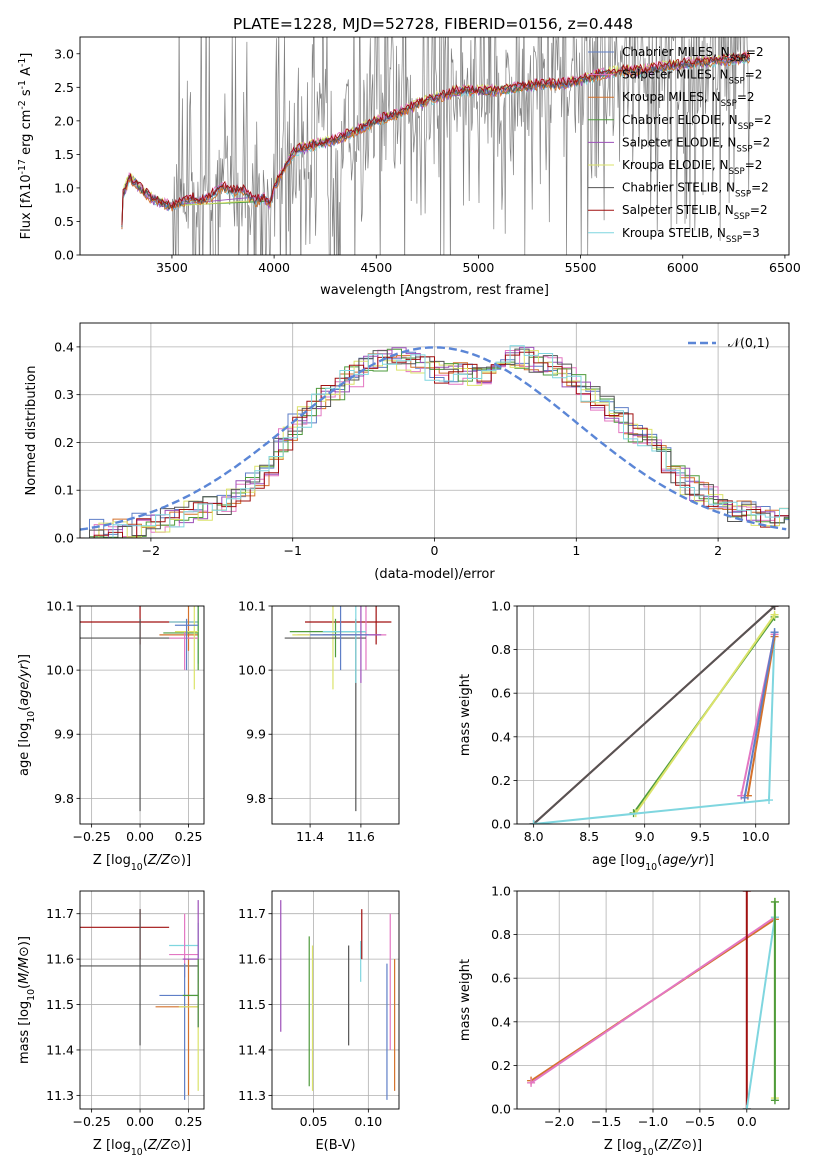  What do you see at coordinates (64, 187) in the screenshot?
I see `y-tick-label: 1.0` at bounding box center [64, 187].